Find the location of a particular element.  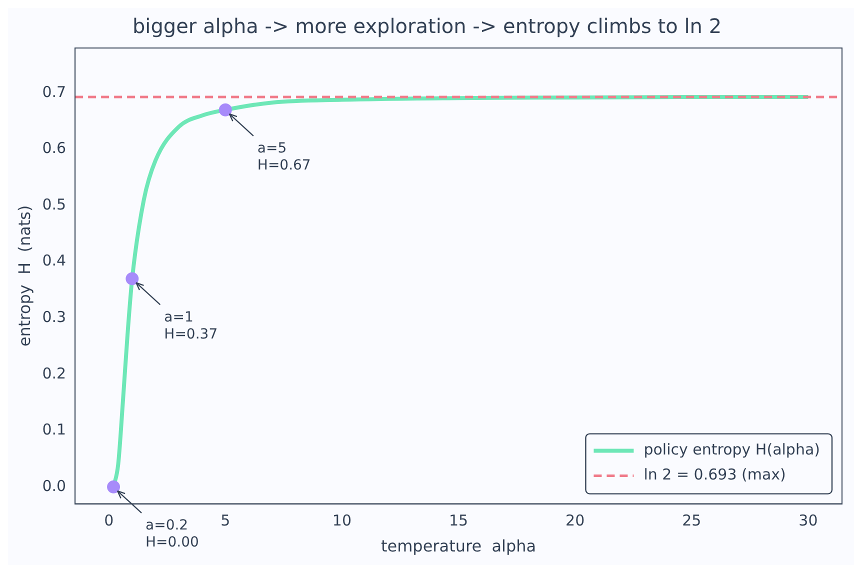

x-tick-label: 20 is located at coordinates (575, 521).